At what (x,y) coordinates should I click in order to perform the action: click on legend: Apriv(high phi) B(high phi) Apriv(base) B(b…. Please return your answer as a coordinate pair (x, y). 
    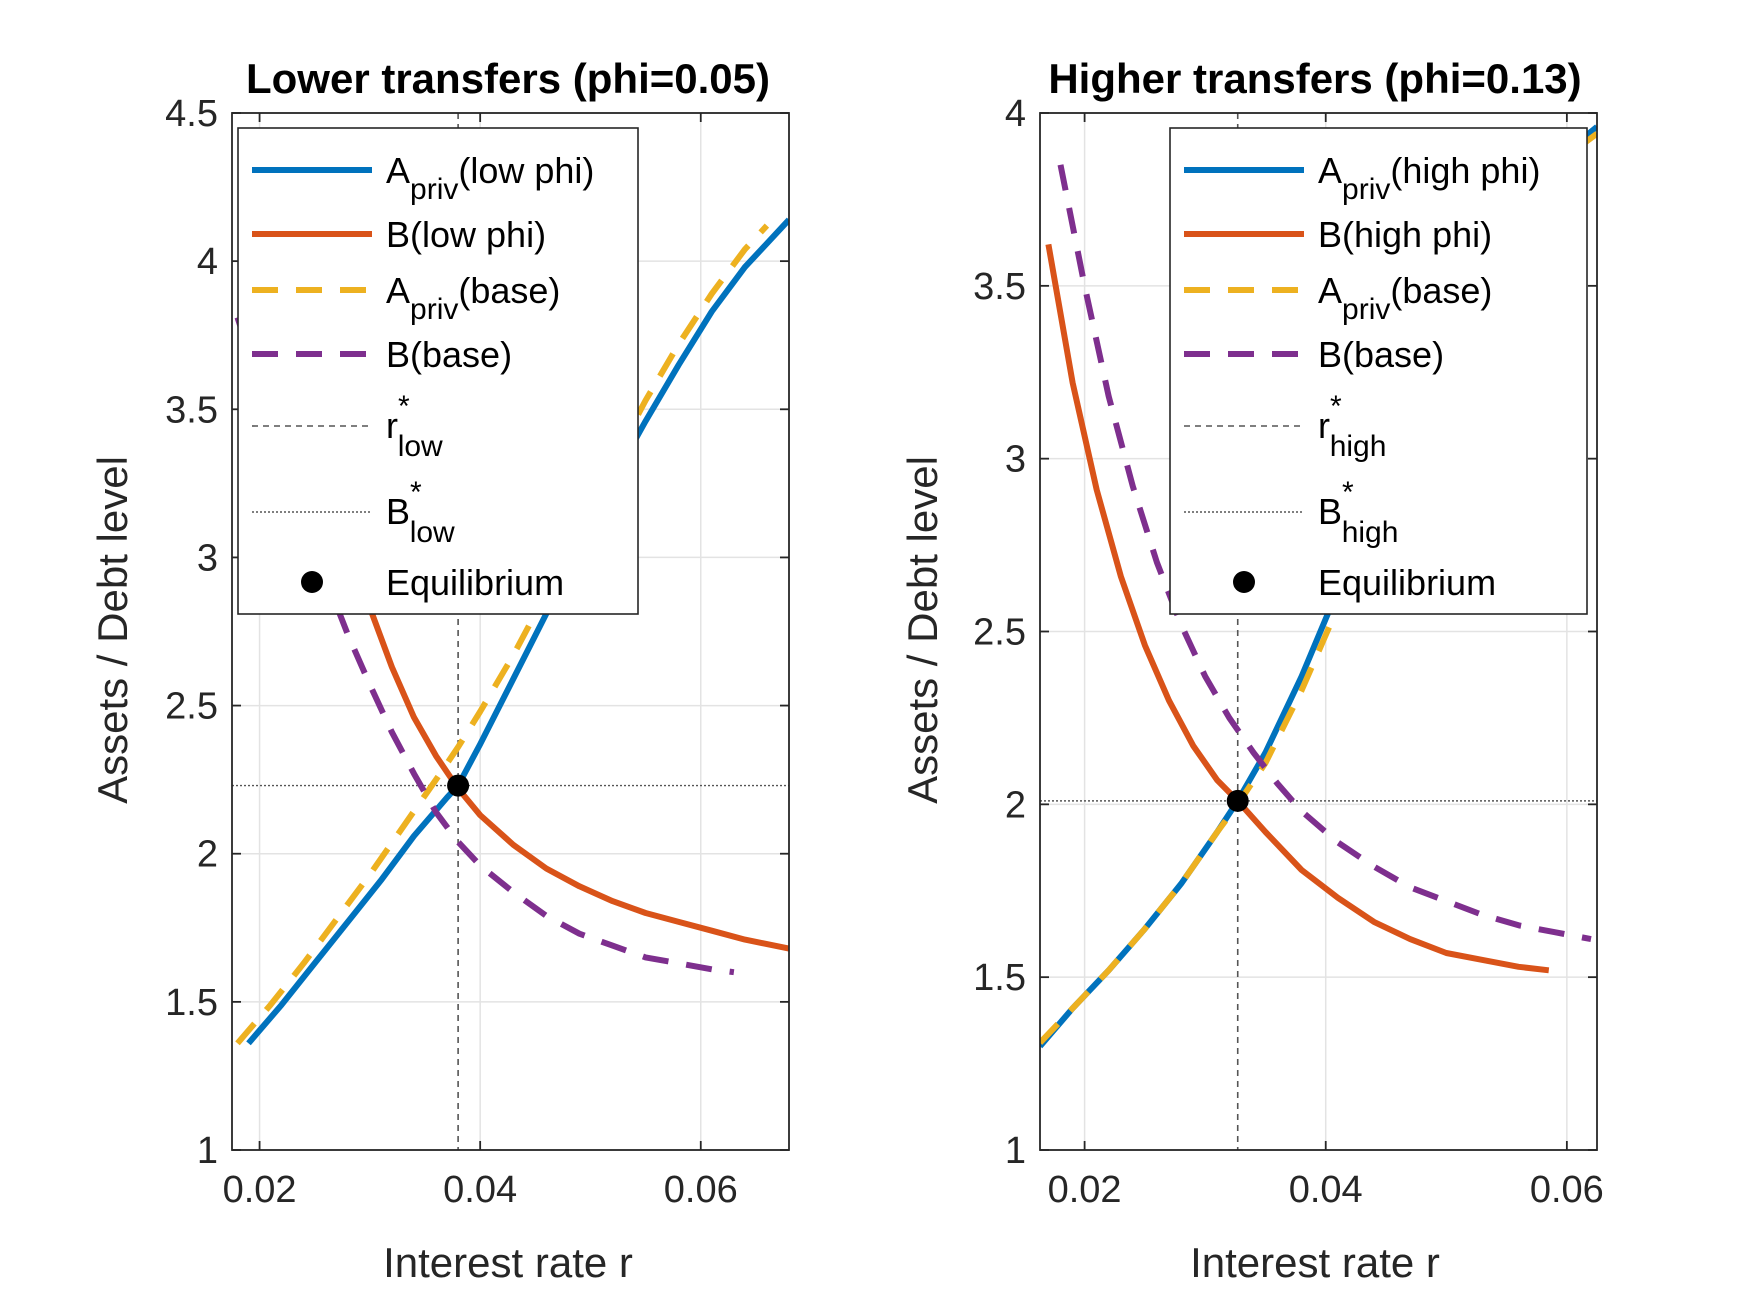
    Looking at the image, I should click on (1378, 371).